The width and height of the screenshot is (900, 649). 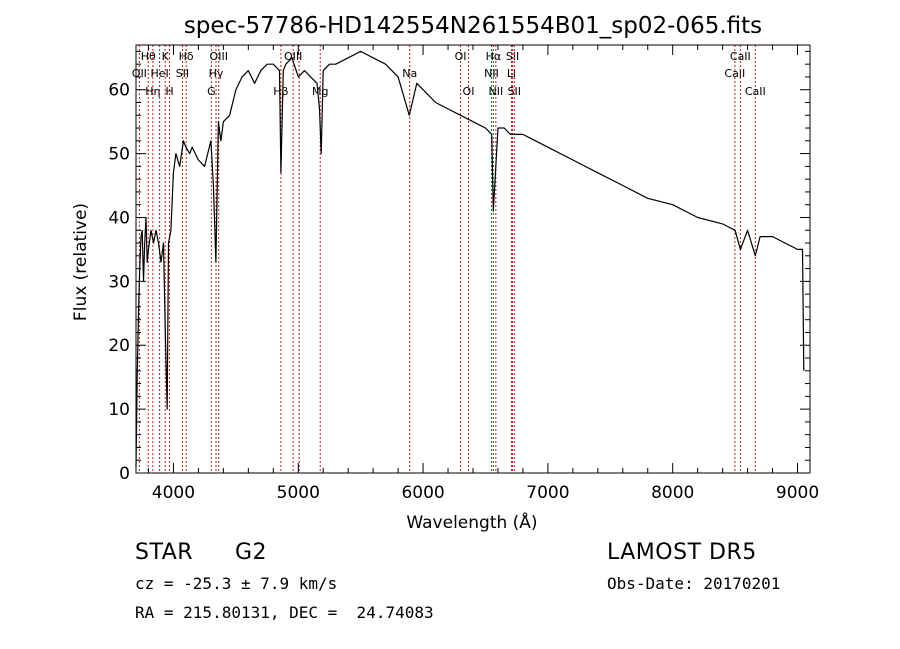 I want to click on object-subclass: G2, so click(x=251, y=552).